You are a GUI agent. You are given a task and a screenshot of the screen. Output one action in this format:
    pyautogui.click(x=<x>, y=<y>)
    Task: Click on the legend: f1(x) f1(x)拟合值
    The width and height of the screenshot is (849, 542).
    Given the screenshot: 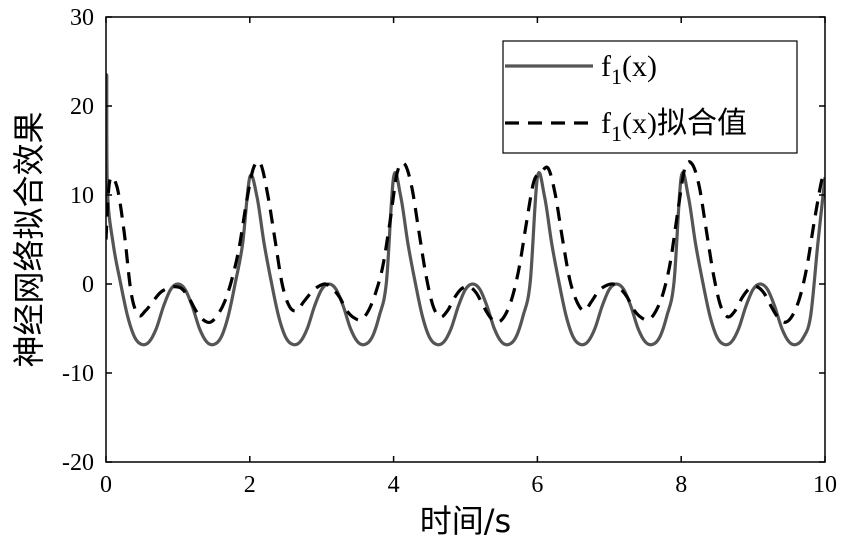 What is the action you would take?
    pyautogui.click(x=650, y=97)
    